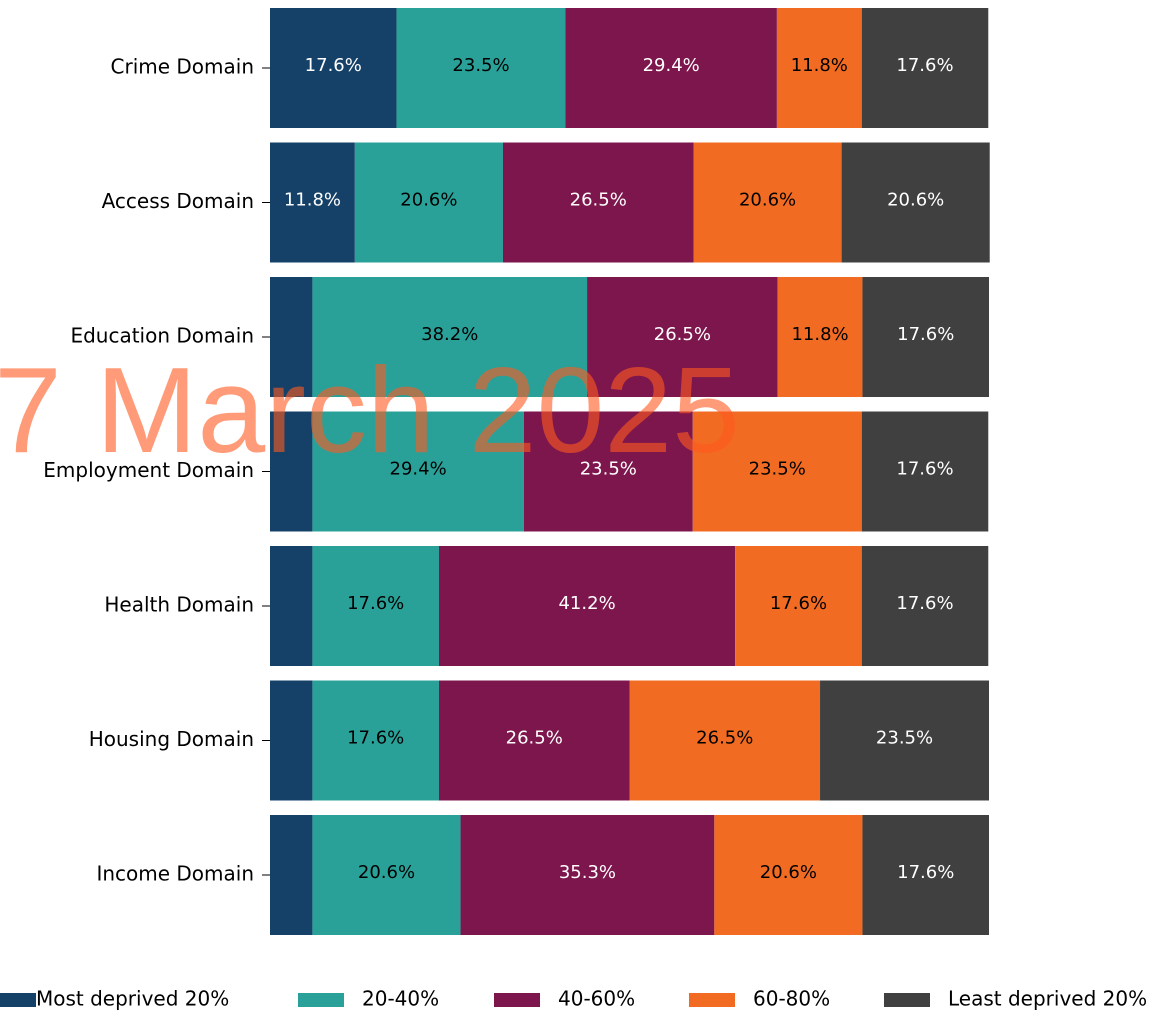 This screenshot has width=1173, height=1010. Describe the element at coordinates (183, 67) in the screenshot. I see `y-tick-label: Crime Domain` at that location.